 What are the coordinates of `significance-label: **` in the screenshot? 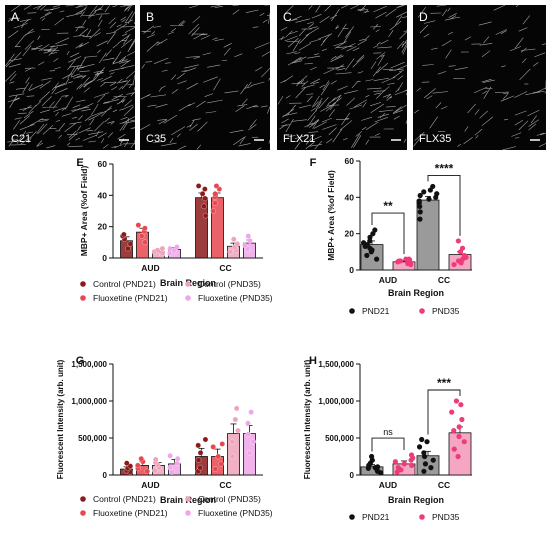 It's located at (388, 206).